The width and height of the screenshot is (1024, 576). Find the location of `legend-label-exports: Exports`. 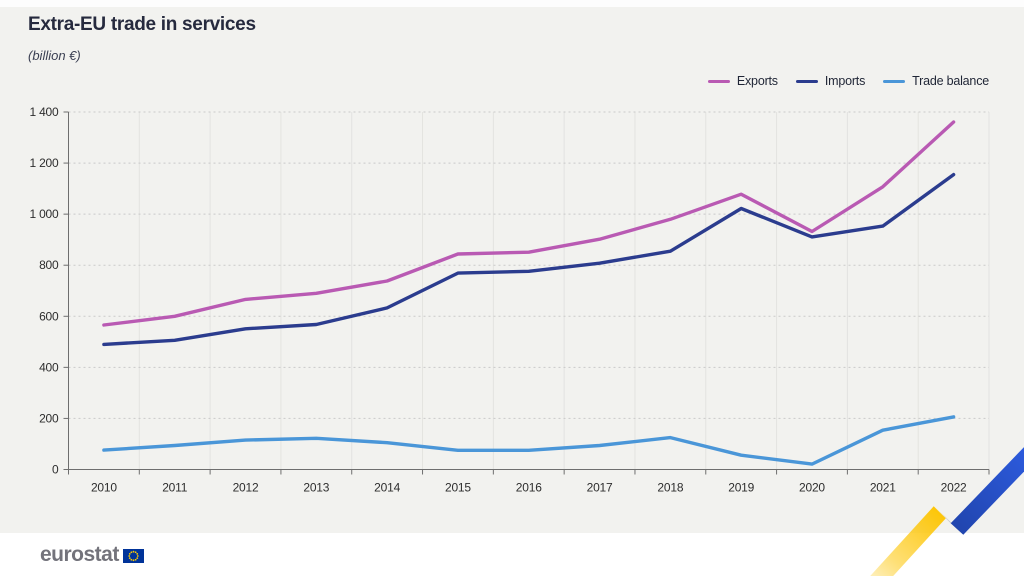

legend-label-exports: Exports is located at coordinates (757, 81).